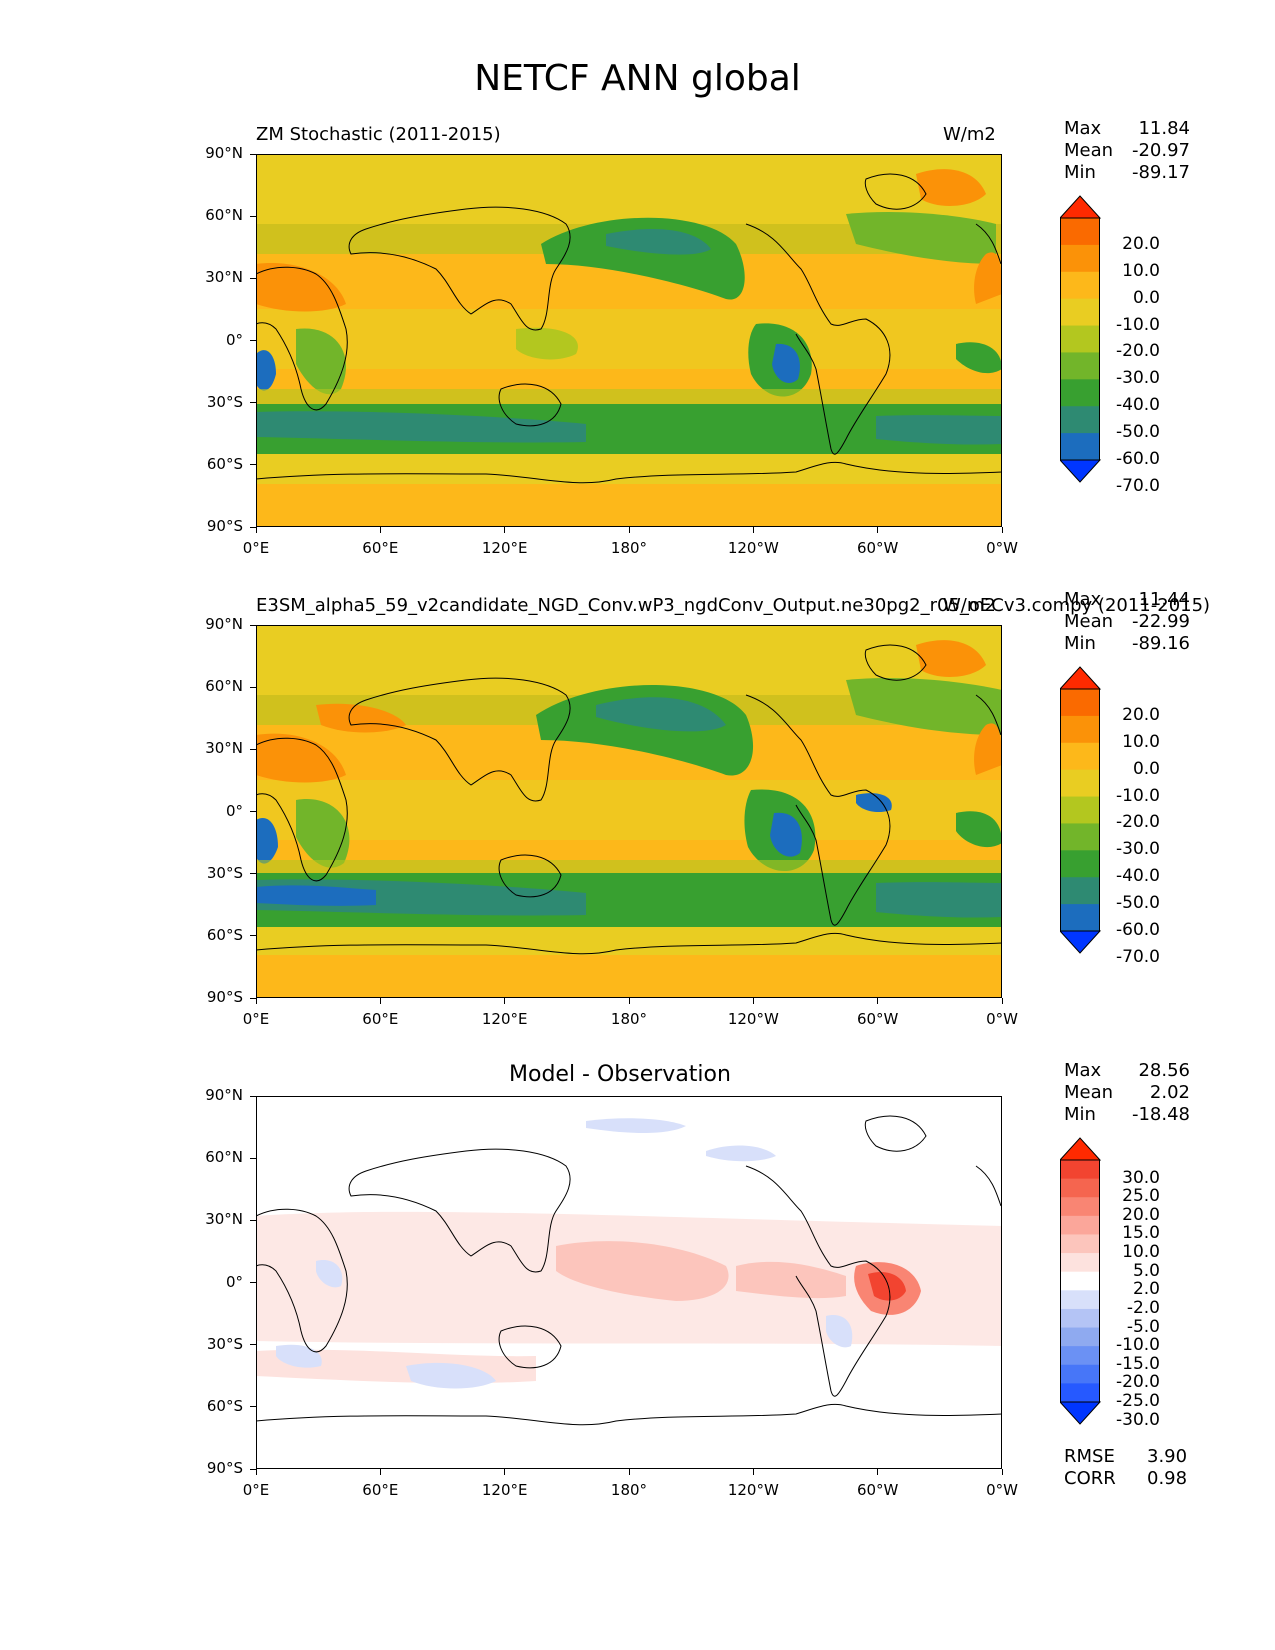  What do you see at coordinates (637, 78) in the screenshot?
I see `figure-title: NETCF ANN global` at bounding box center [637, 78].